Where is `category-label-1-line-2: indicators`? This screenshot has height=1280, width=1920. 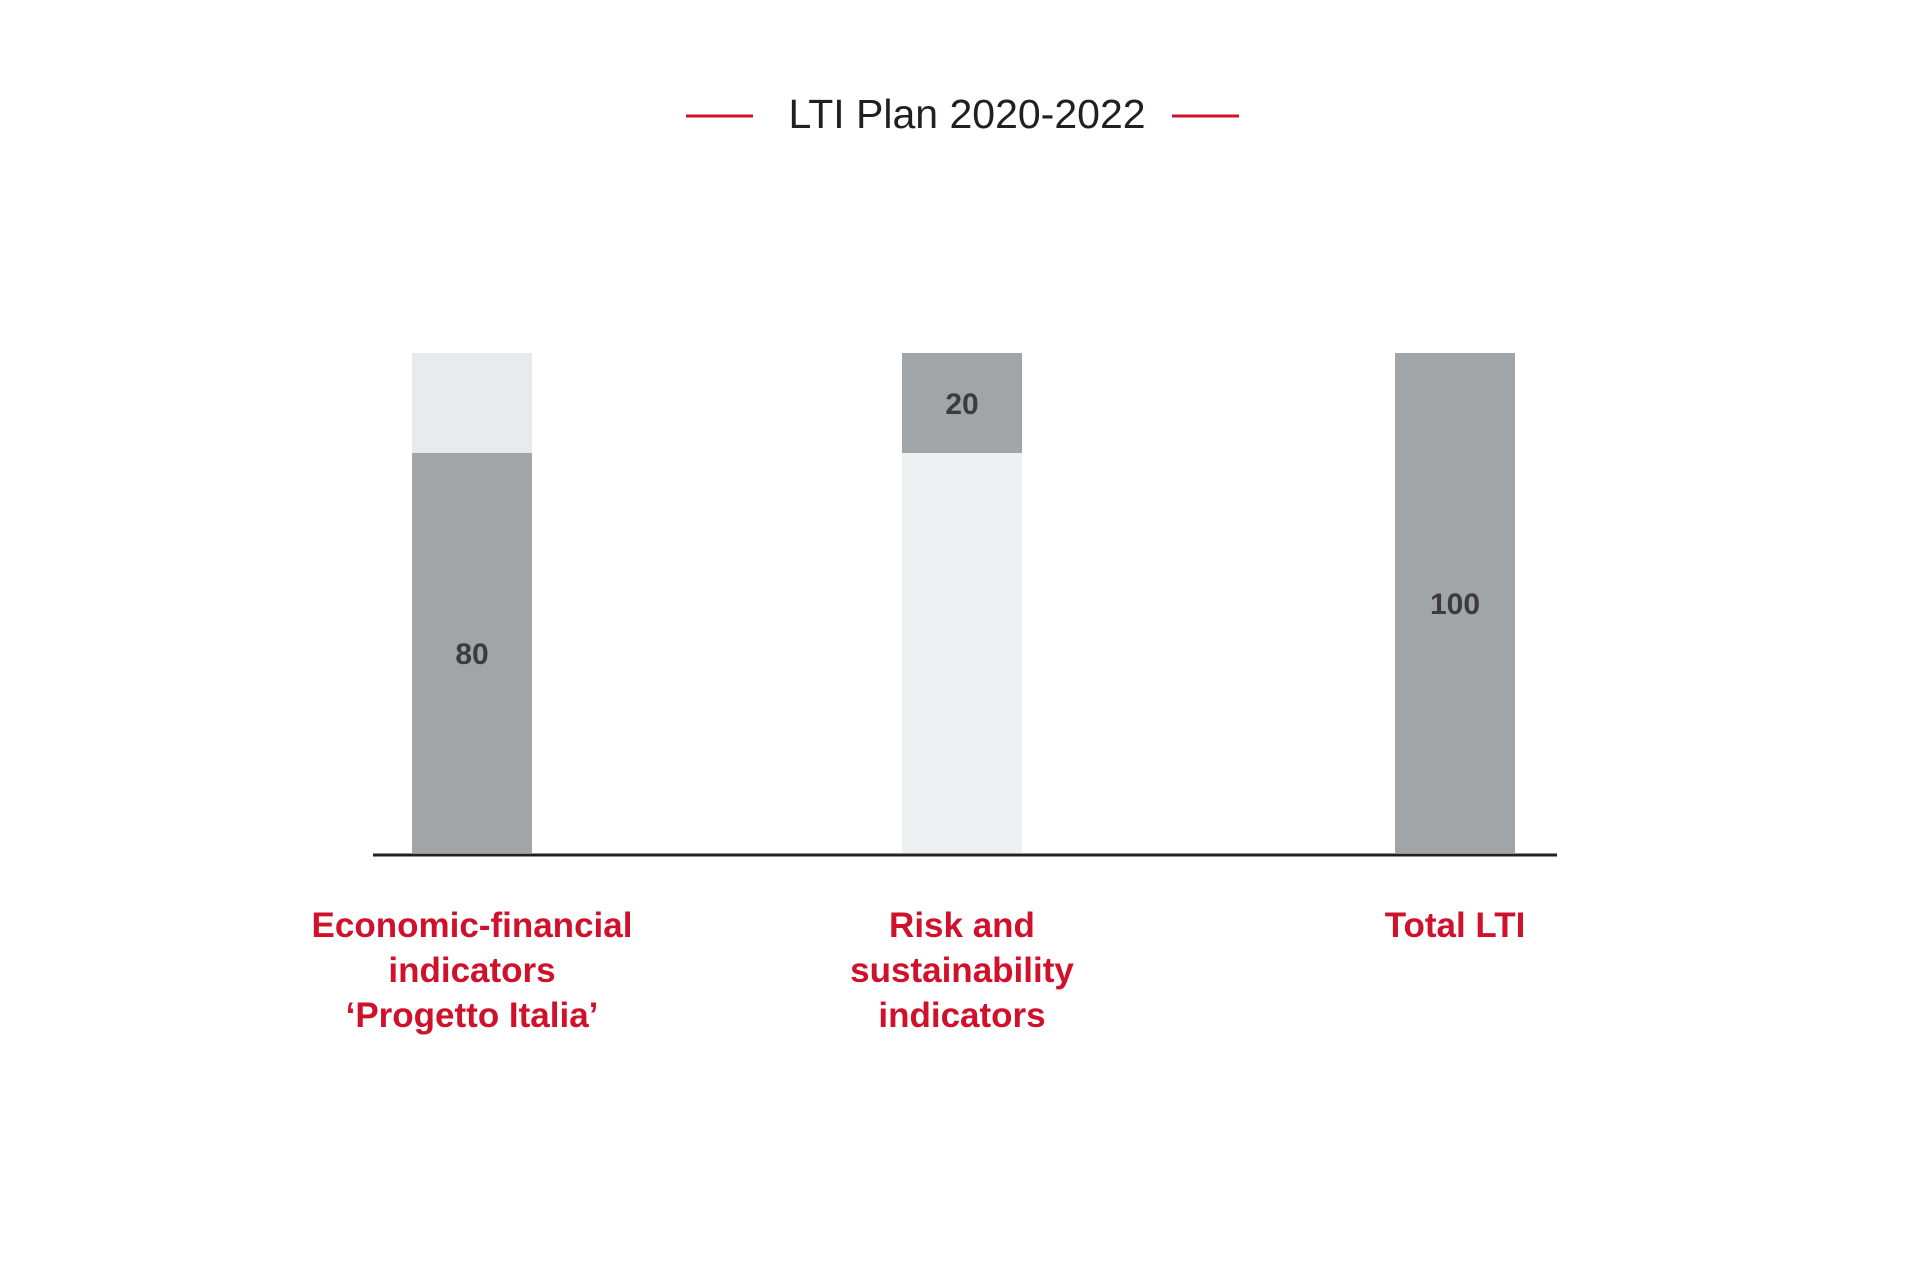 category-label-1-line-2: indicators is located at coordinates (471, 970).